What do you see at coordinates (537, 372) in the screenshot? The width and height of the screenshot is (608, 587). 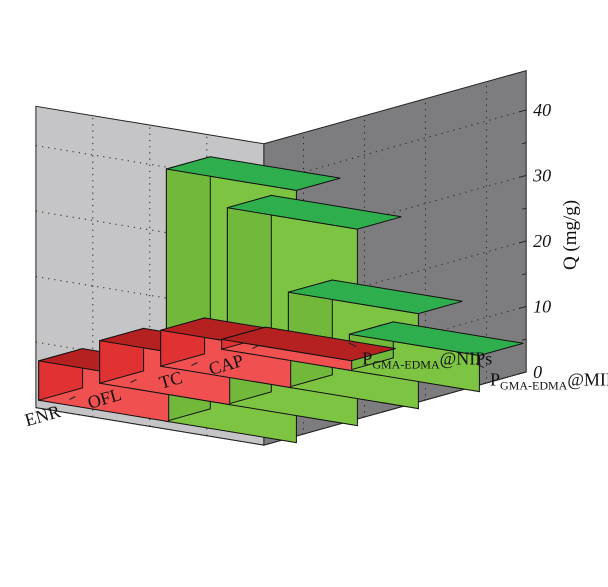 I see `z-tick-label: 0` at bounding box center [537, 372].